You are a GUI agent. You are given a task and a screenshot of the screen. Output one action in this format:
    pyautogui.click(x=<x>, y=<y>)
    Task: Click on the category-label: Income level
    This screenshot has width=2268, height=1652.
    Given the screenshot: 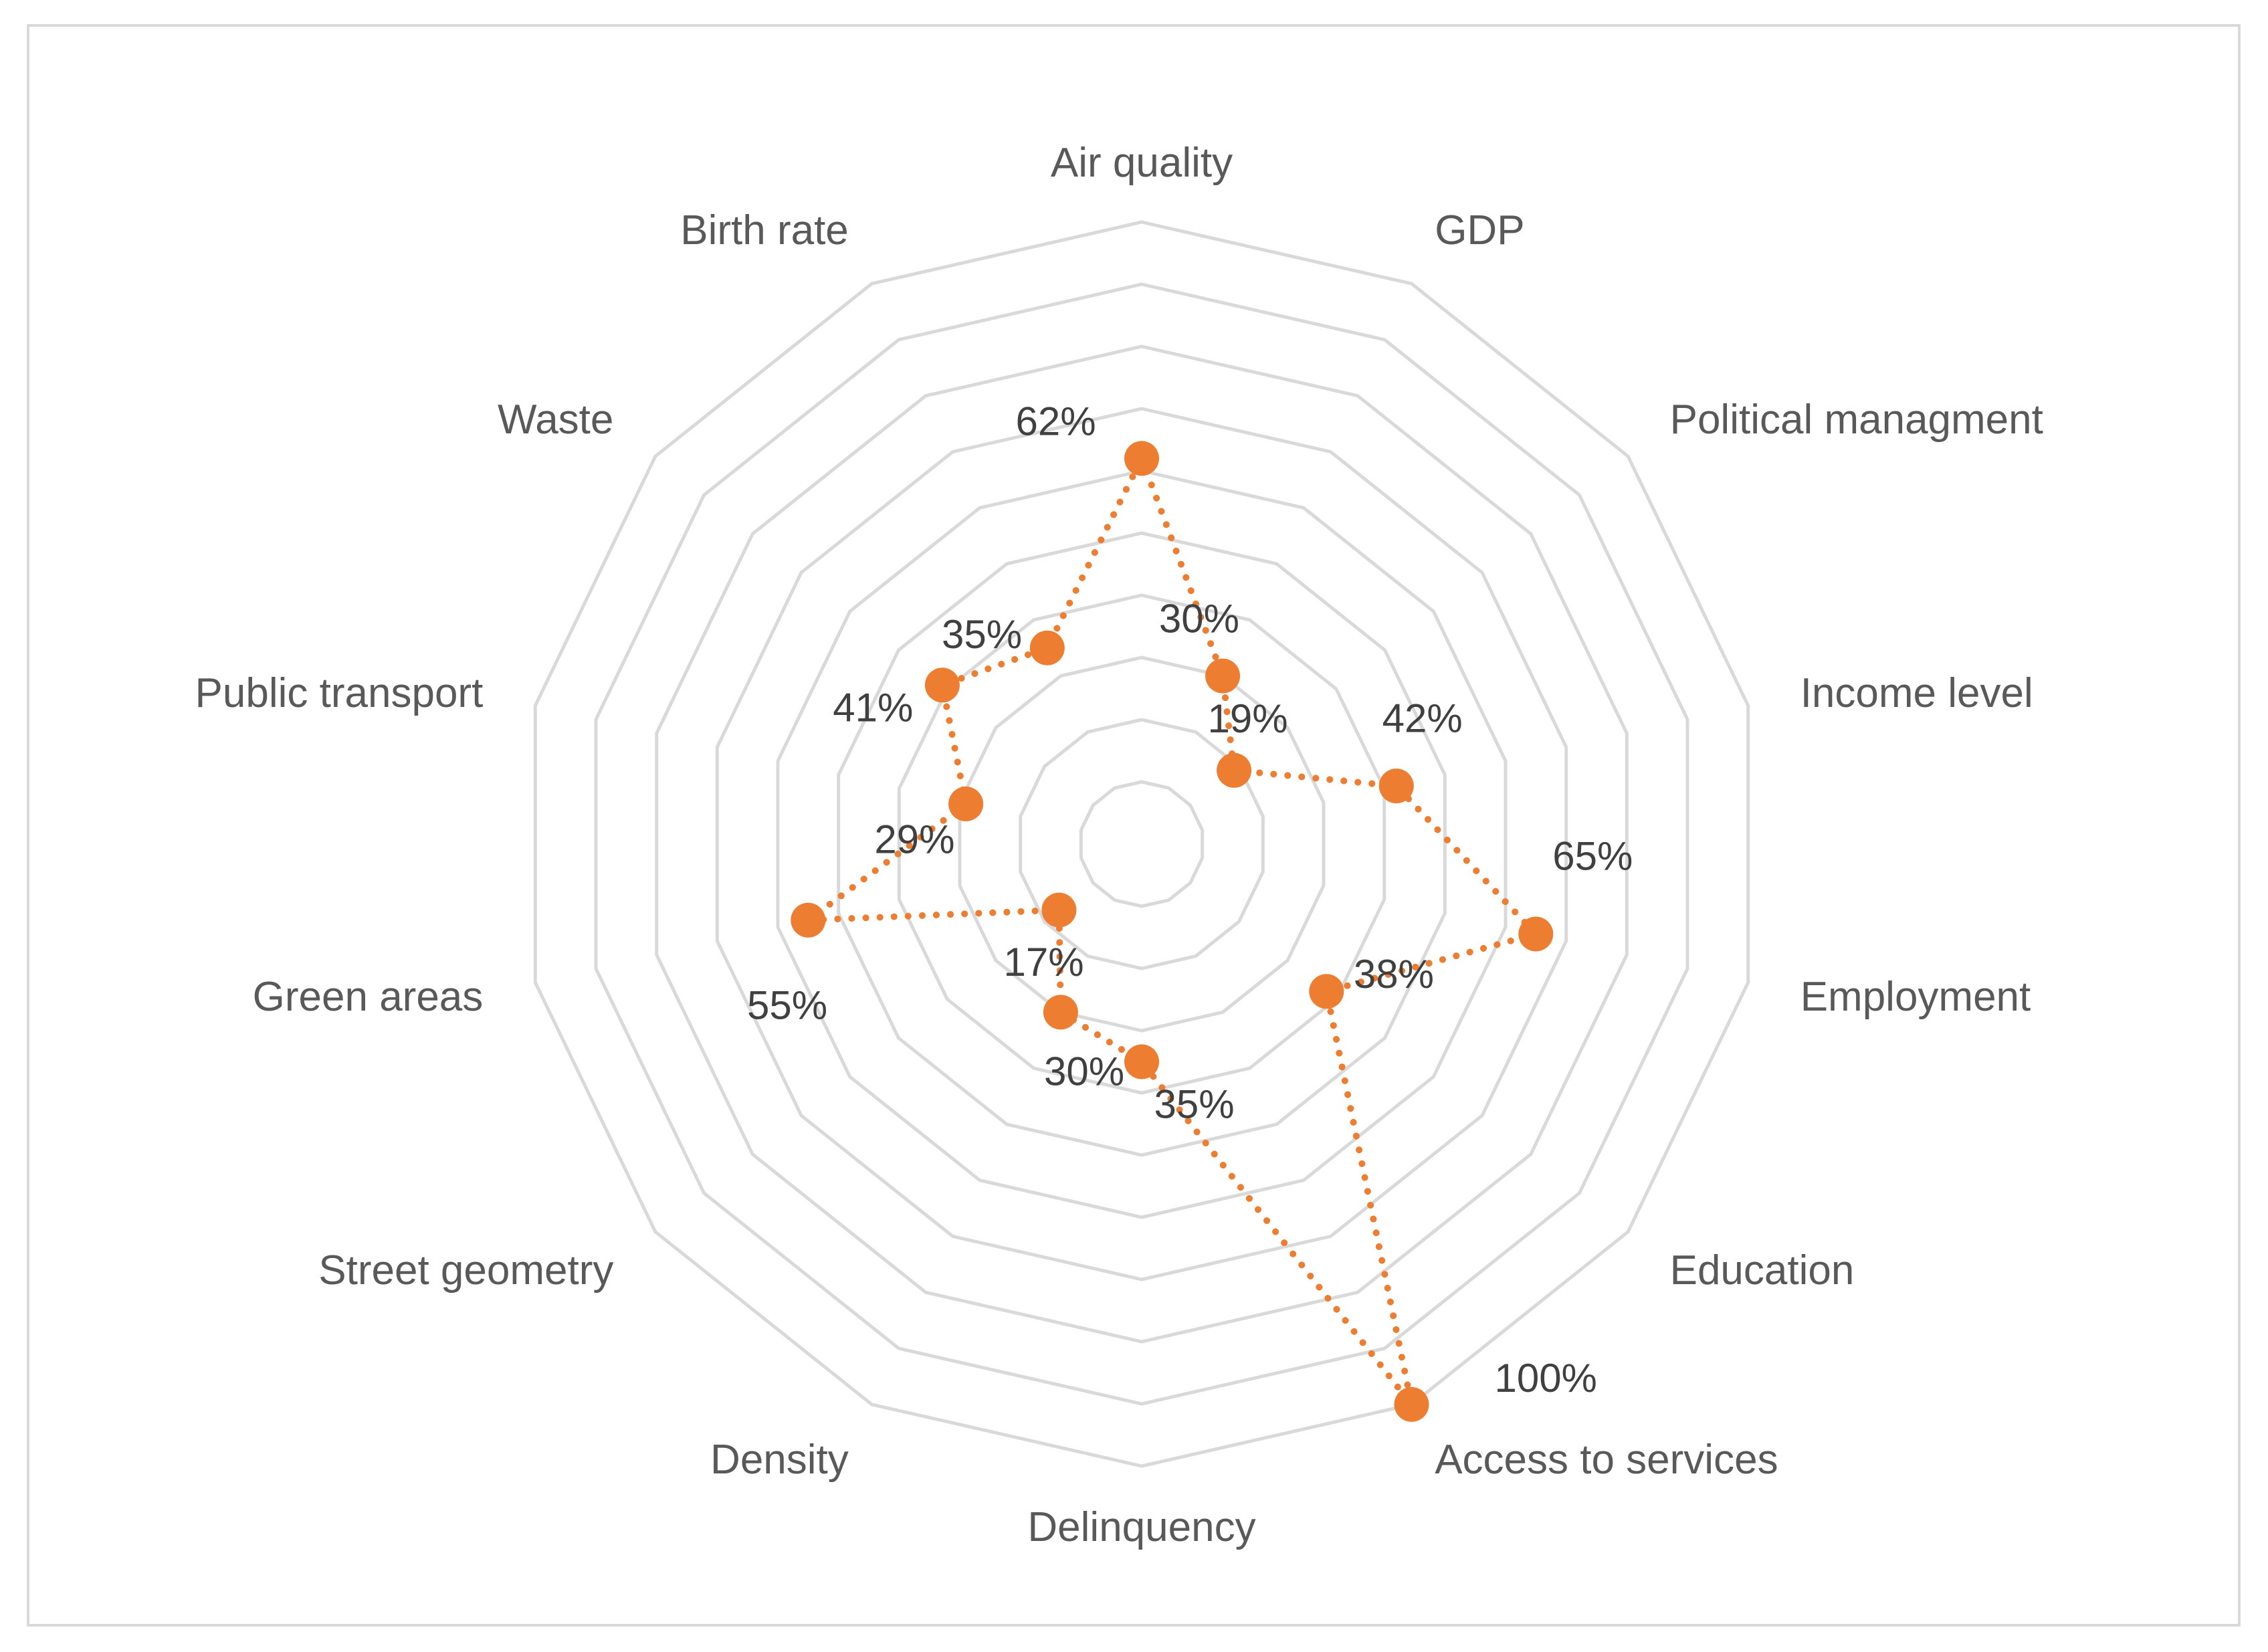 What is the action you would take?
    pyautogui.click(x=1917, y=693)
    